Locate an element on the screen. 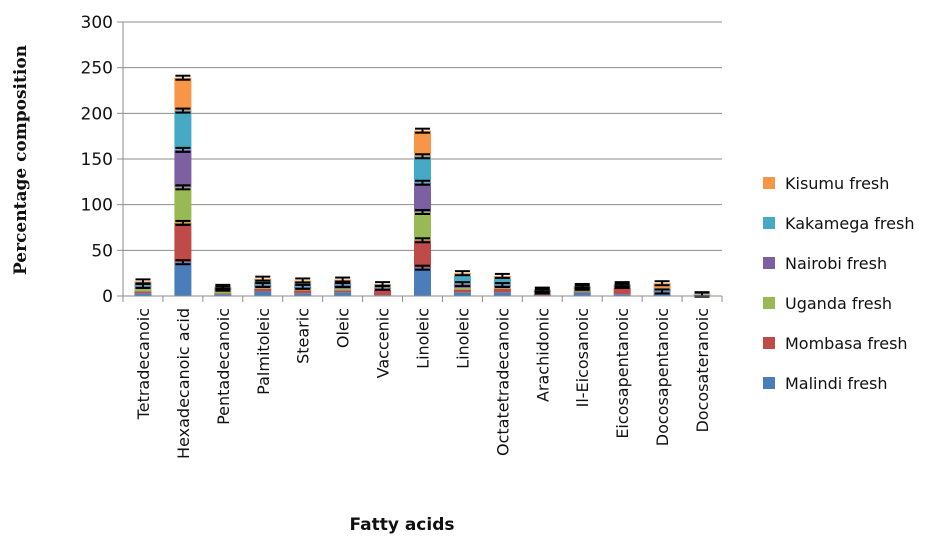  category-label: Palmitoleic is located at coordinates (263, 351).